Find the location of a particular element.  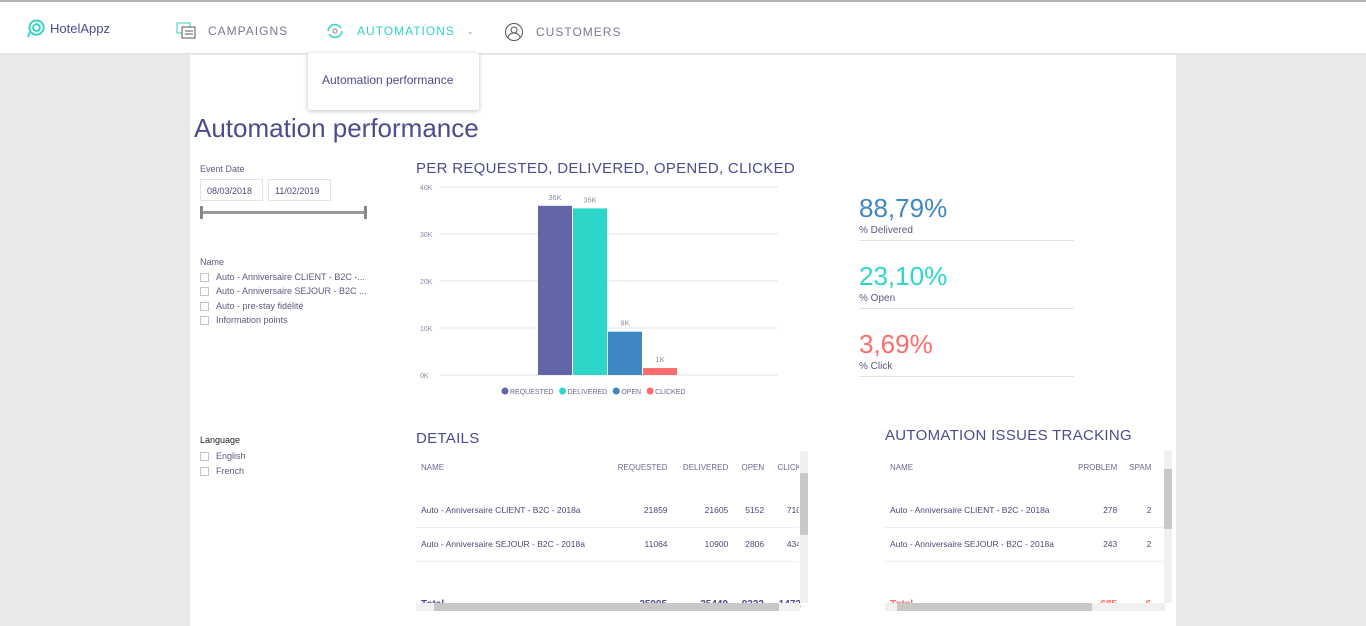

language-option: English is located at coordinates (223, 456).